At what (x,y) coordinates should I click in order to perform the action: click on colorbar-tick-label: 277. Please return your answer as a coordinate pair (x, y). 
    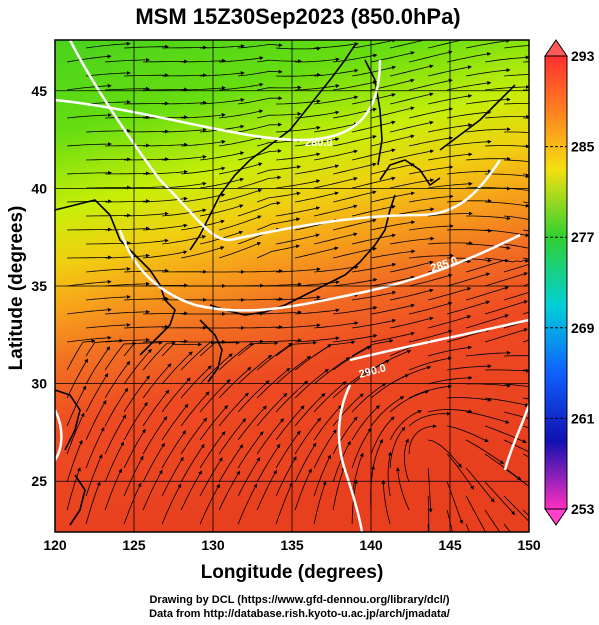
    Looking at the image, I should click on (583, 237).